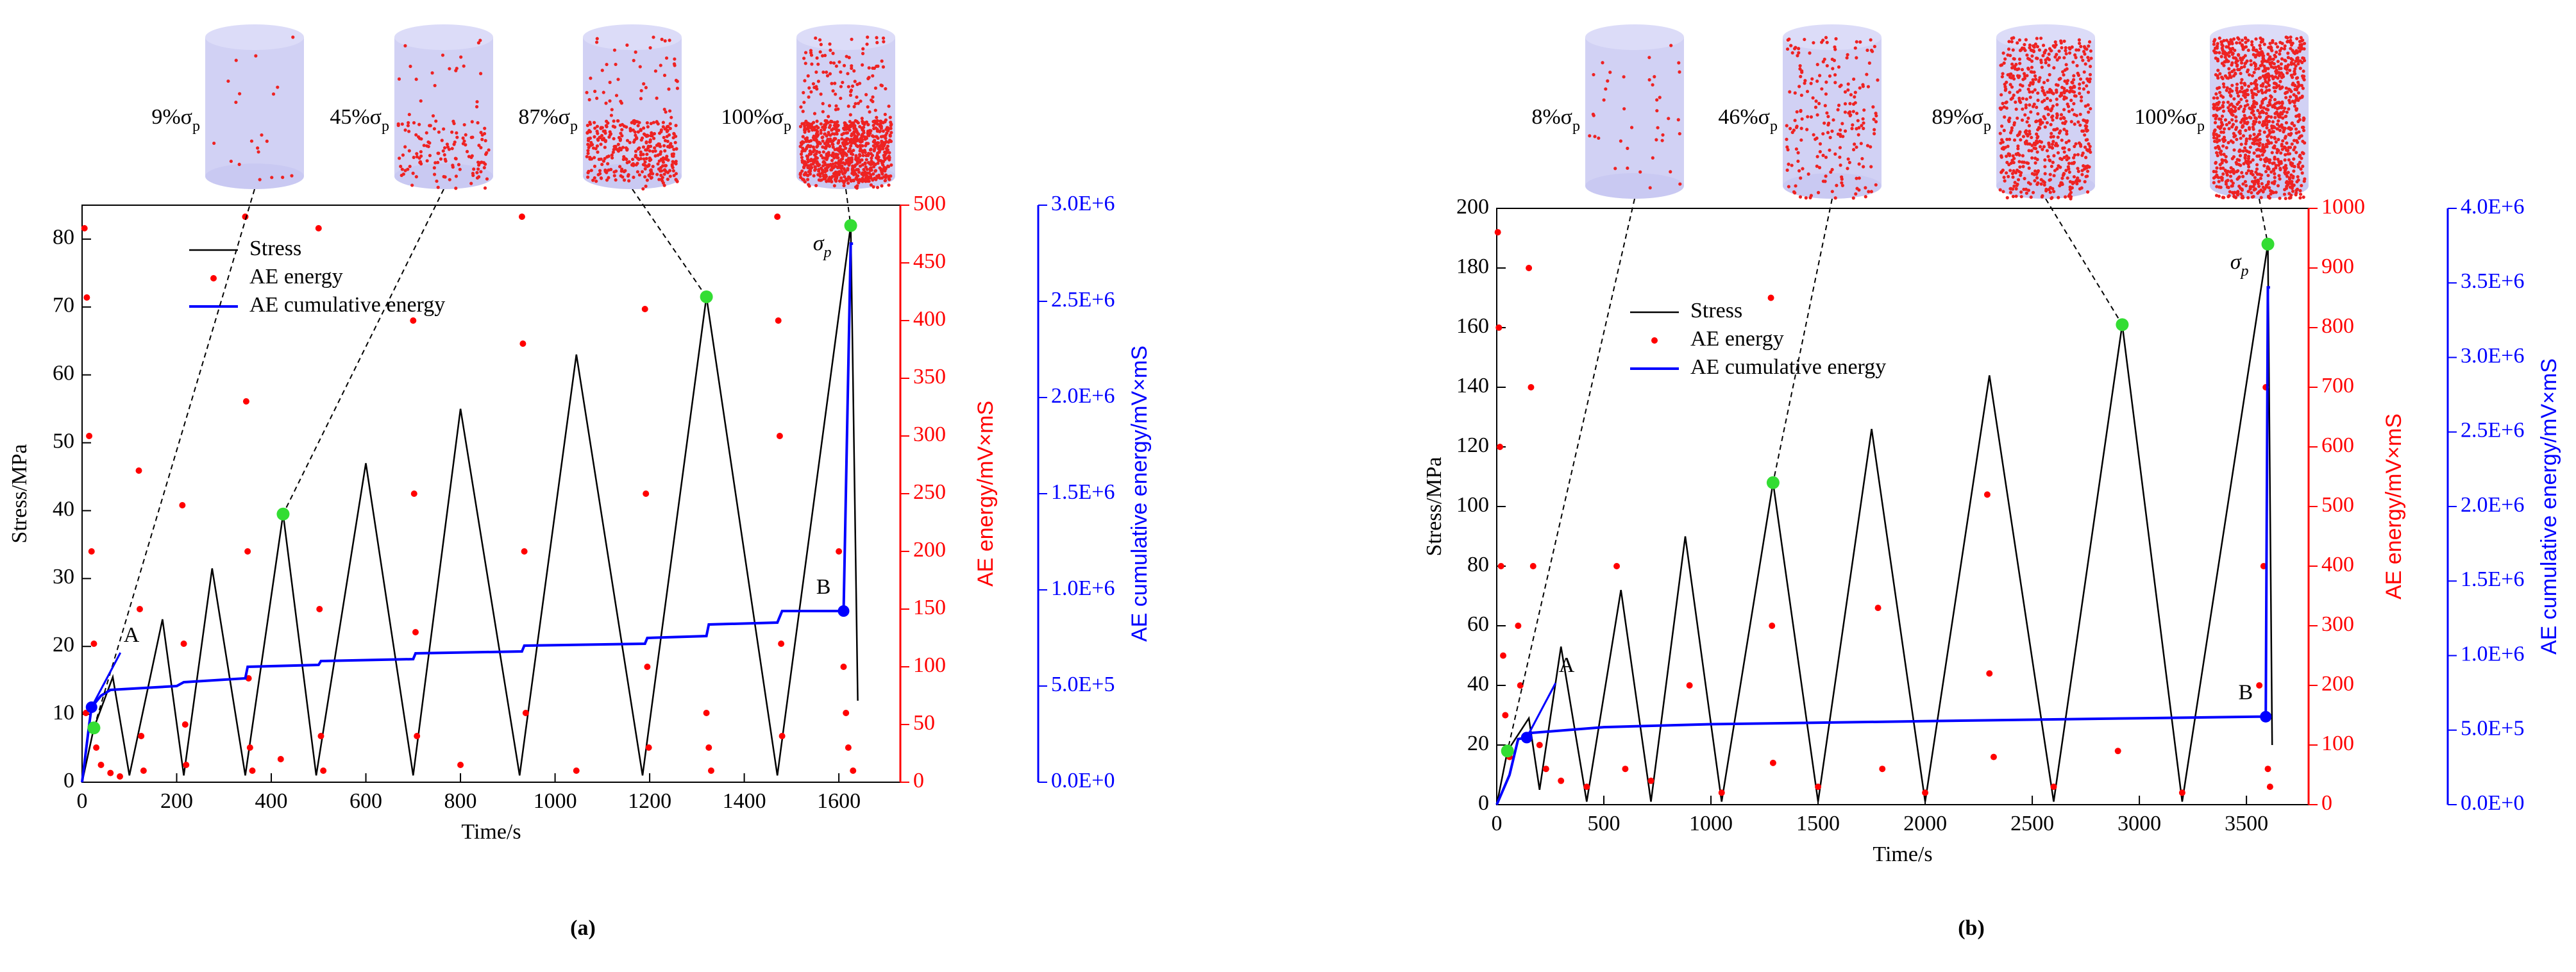  Describe the element at coordinates (777, 217) in the screenshot. I see `ae-point` at that location.